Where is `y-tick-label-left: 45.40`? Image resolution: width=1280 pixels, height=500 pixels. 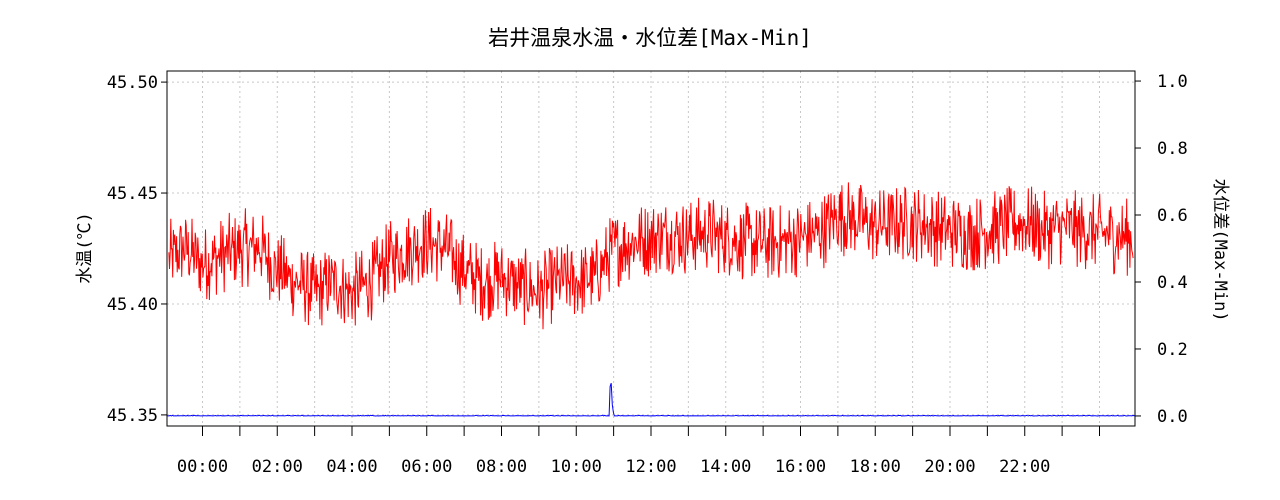 y-tick-label-left: 45.40 is located at coordinates (132, 305).